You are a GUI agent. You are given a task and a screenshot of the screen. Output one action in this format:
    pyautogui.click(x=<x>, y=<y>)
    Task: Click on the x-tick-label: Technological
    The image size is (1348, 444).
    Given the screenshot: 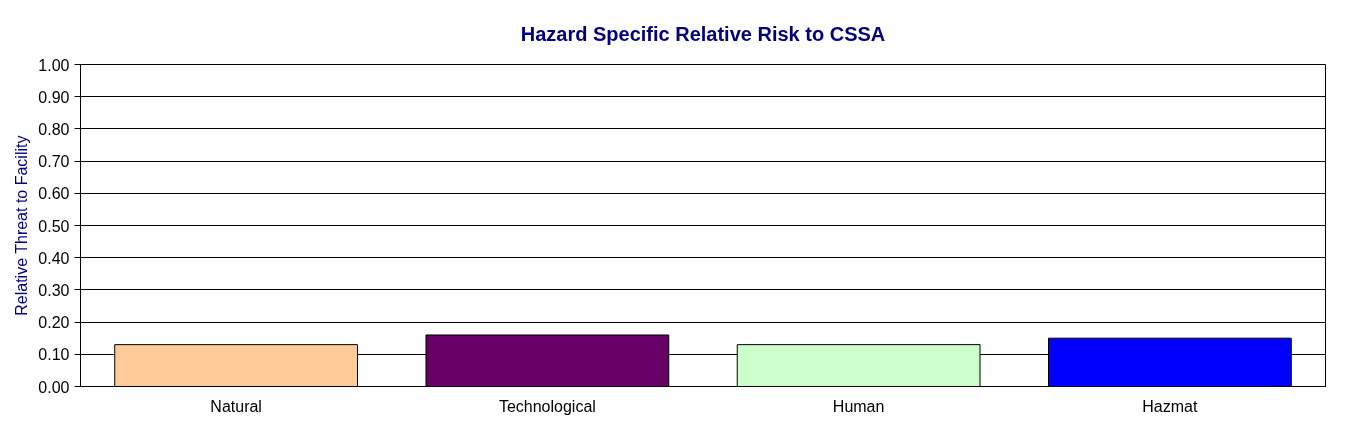 What is the action you would take?
    pyautogui.click(x=547, y=406)
    